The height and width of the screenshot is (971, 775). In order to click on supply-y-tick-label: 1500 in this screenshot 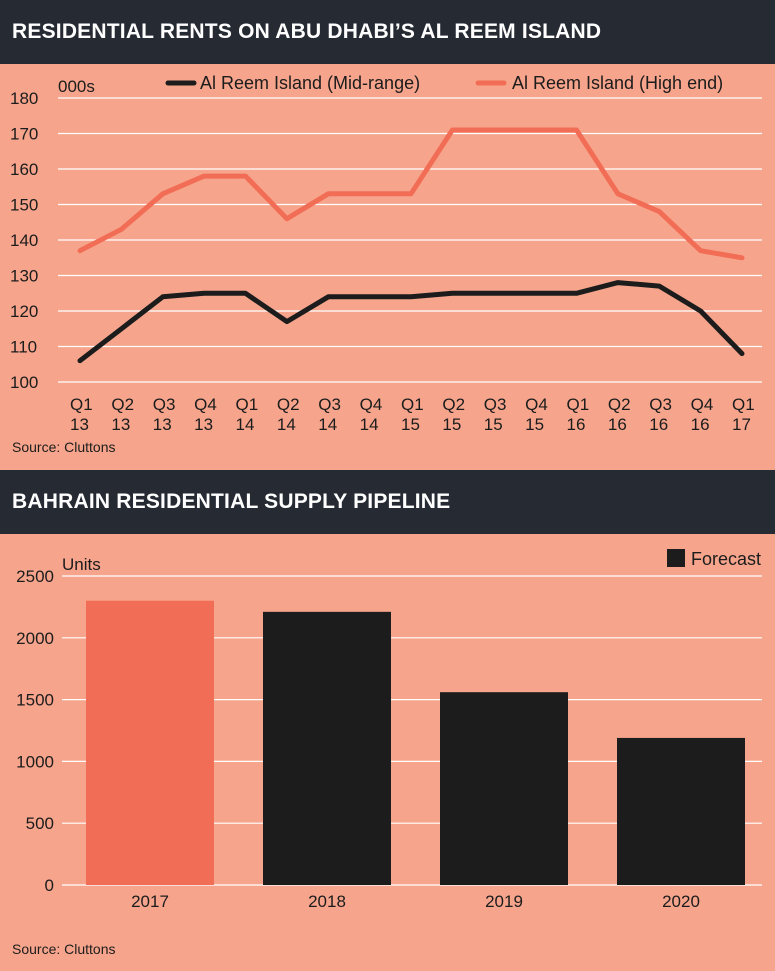, I will do `click(35, 700)`.